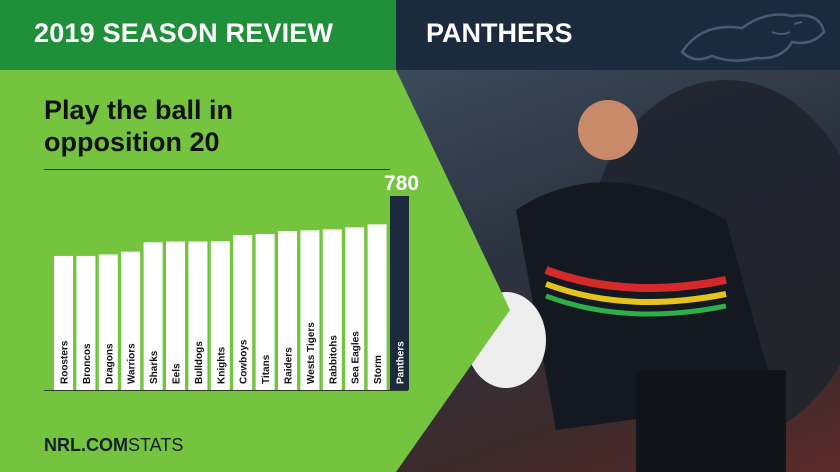 This screenshot has height=472, width=840. Describe the element at coordinates (753, 37) in the screenshot. I see `panther-icon` at that location.